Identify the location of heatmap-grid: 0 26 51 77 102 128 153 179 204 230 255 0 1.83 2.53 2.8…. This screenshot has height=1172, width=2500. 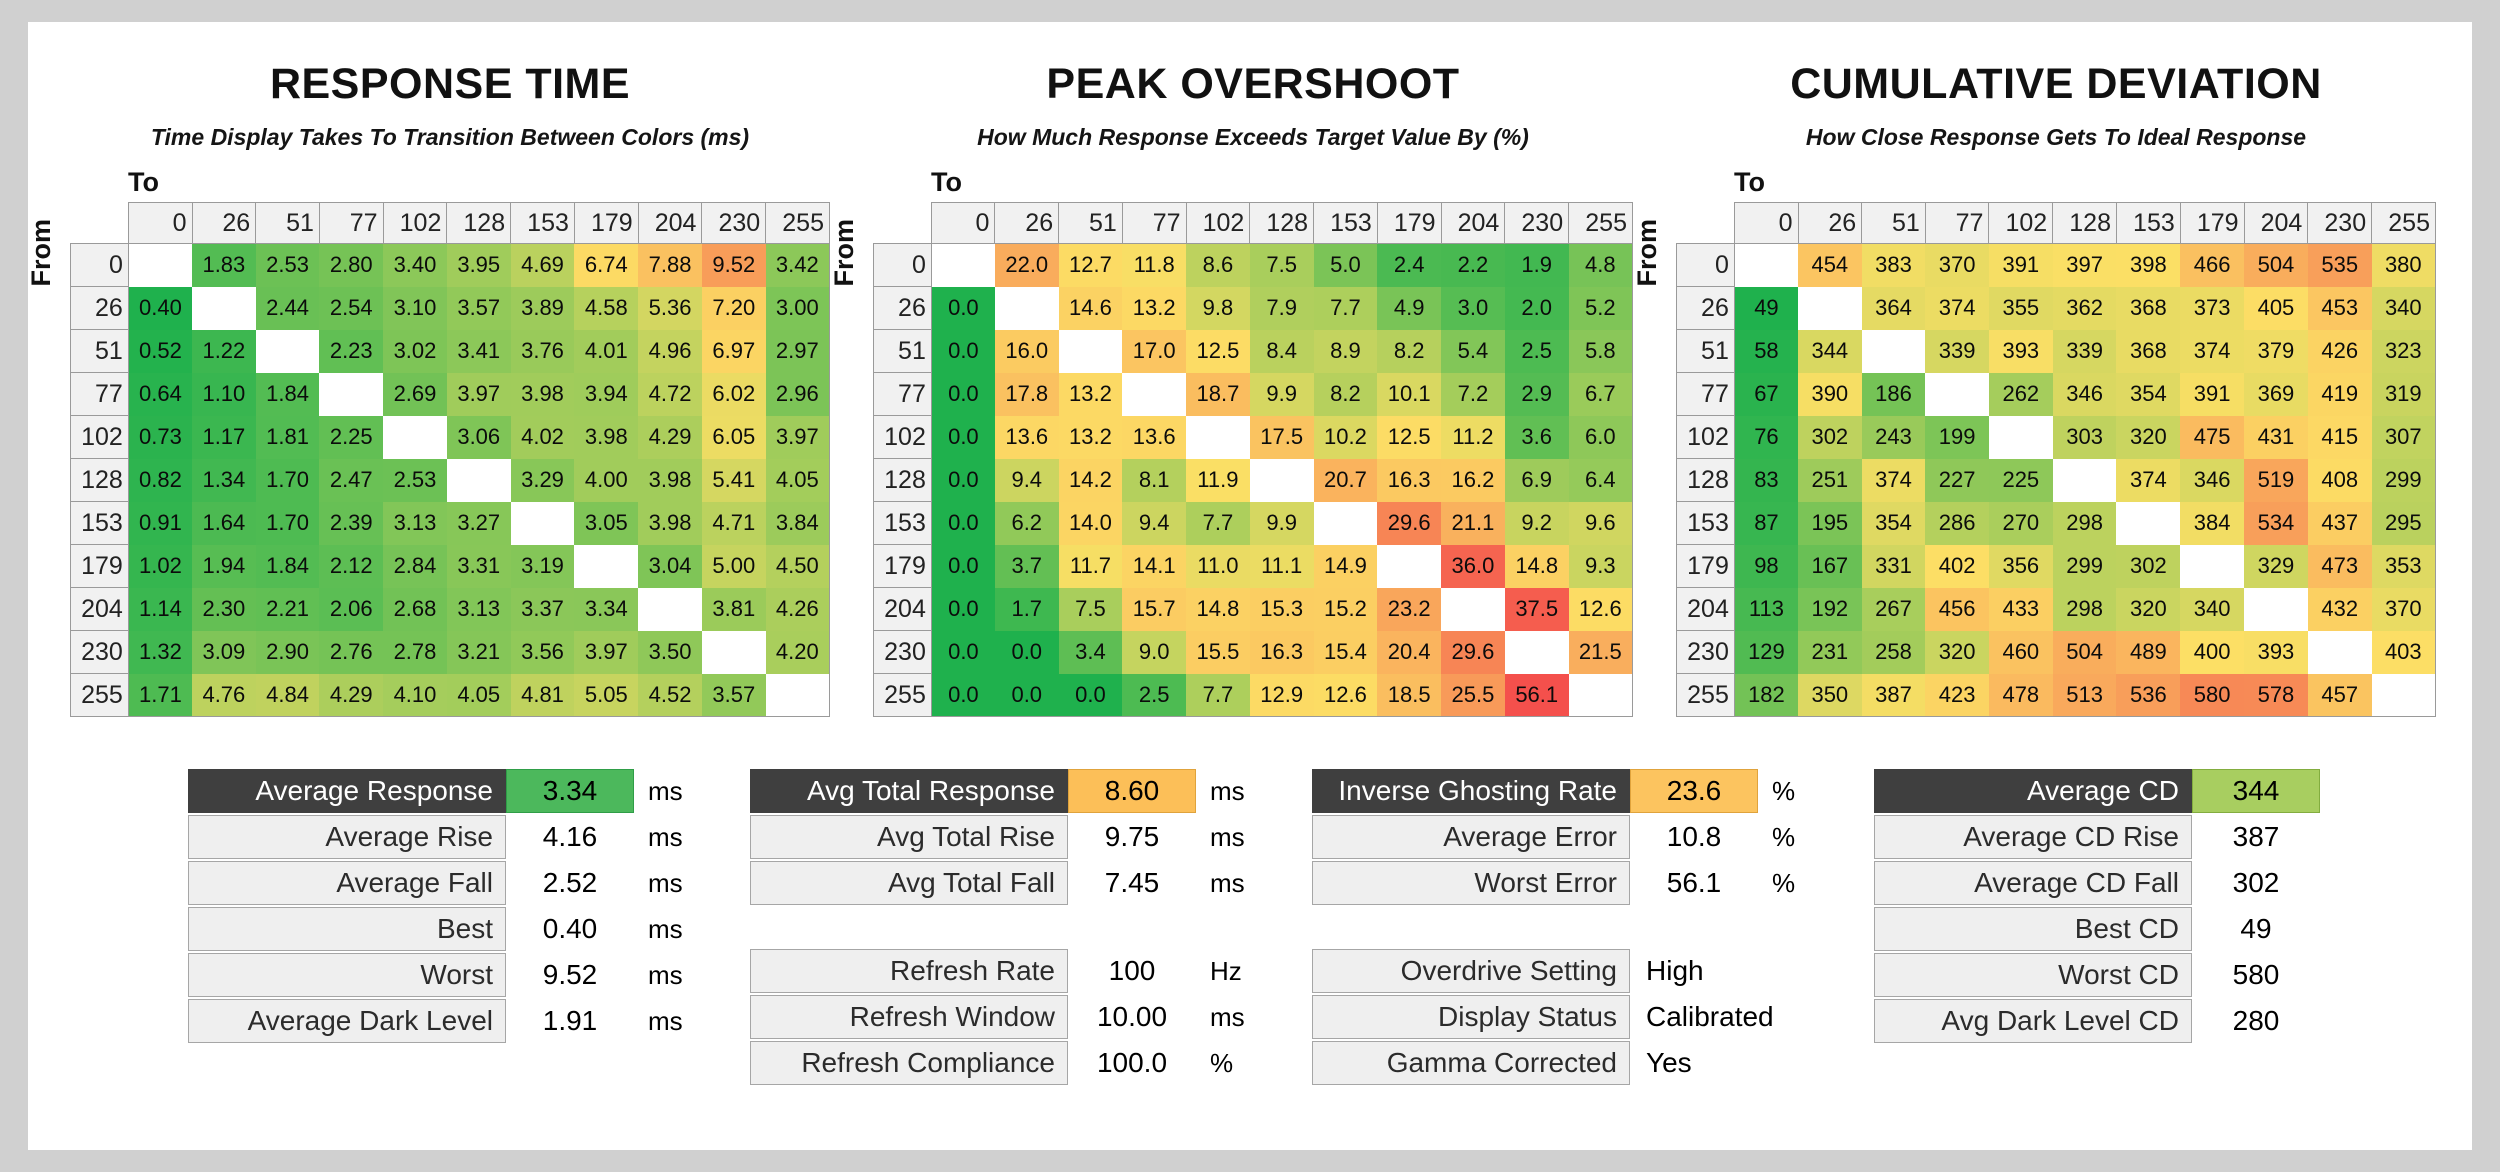
(450, 459).